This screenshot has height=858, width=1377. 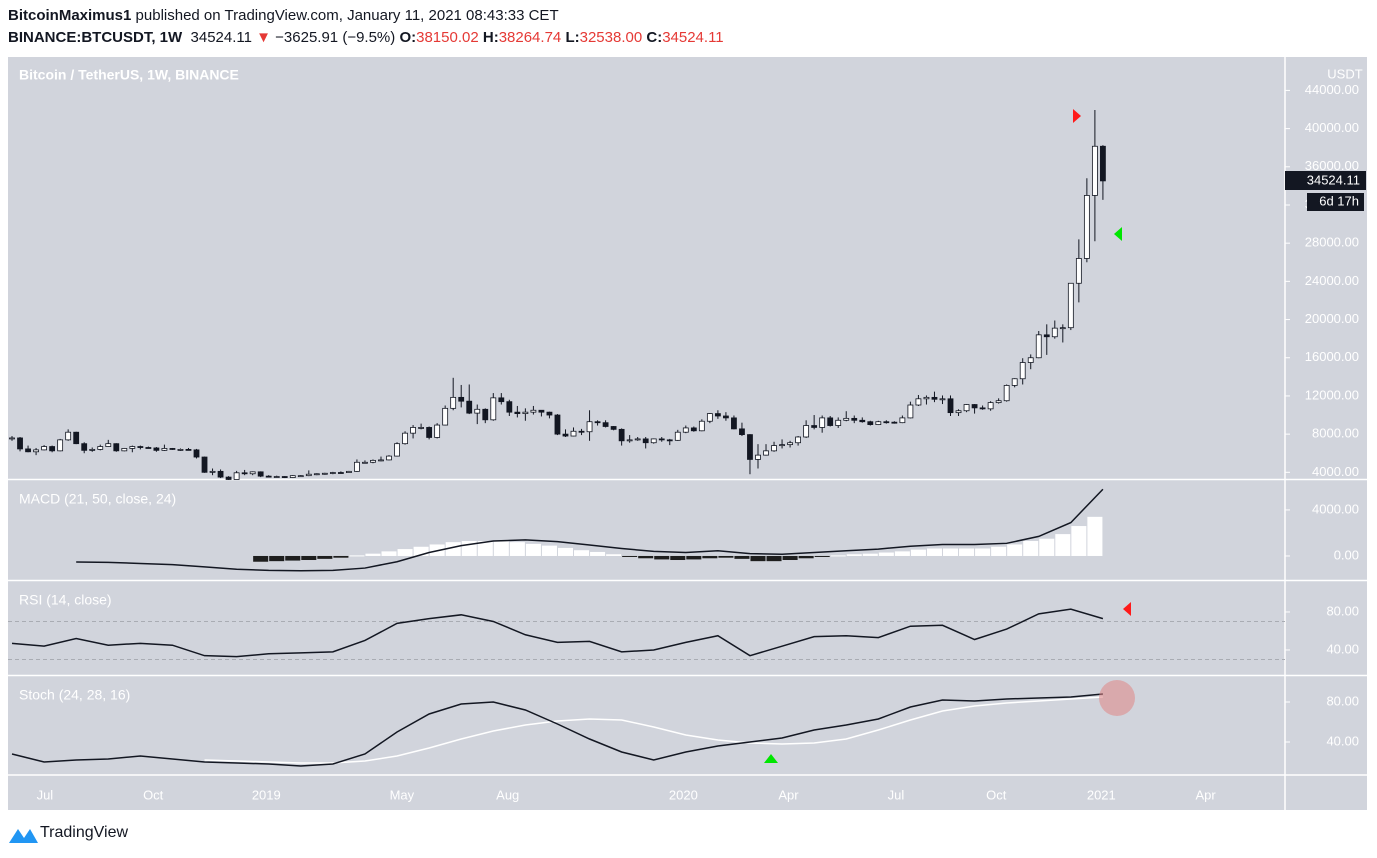 I want to click on y-tick-label: 4000.00, so click(x=1335, y=508).